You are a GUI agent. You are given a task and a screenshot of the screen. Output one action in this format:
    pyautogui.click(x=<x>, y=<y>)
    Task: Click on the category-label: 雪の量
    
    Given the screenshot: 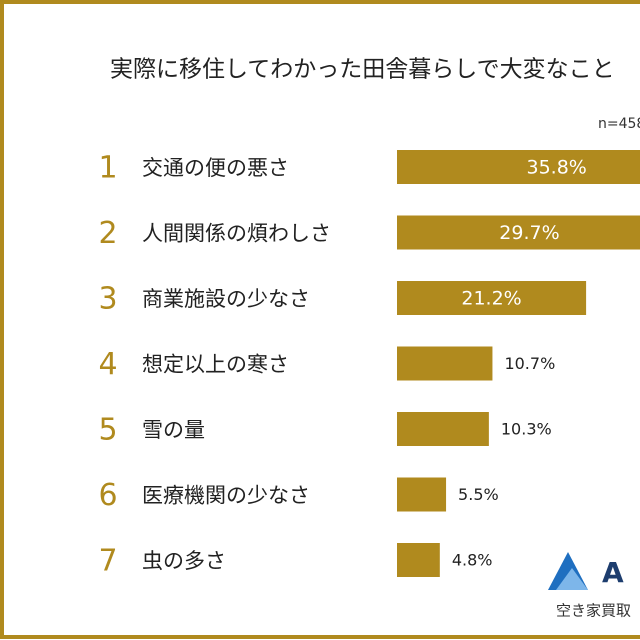 What is the action you would take?
    pyautogui.click(x=173, y=430)
    